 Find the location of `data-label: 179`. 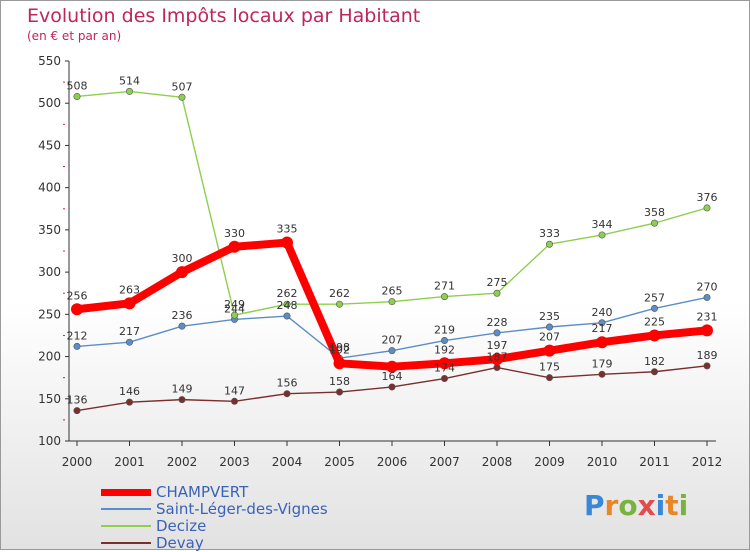

data-label: 179 is located at coordinates (602, 363).